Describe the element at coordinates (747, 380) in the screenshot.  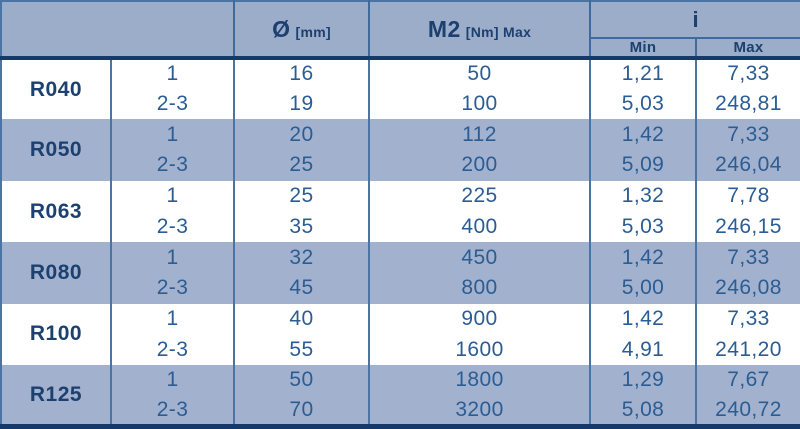
I see `table-cell: 7,67` at that location.